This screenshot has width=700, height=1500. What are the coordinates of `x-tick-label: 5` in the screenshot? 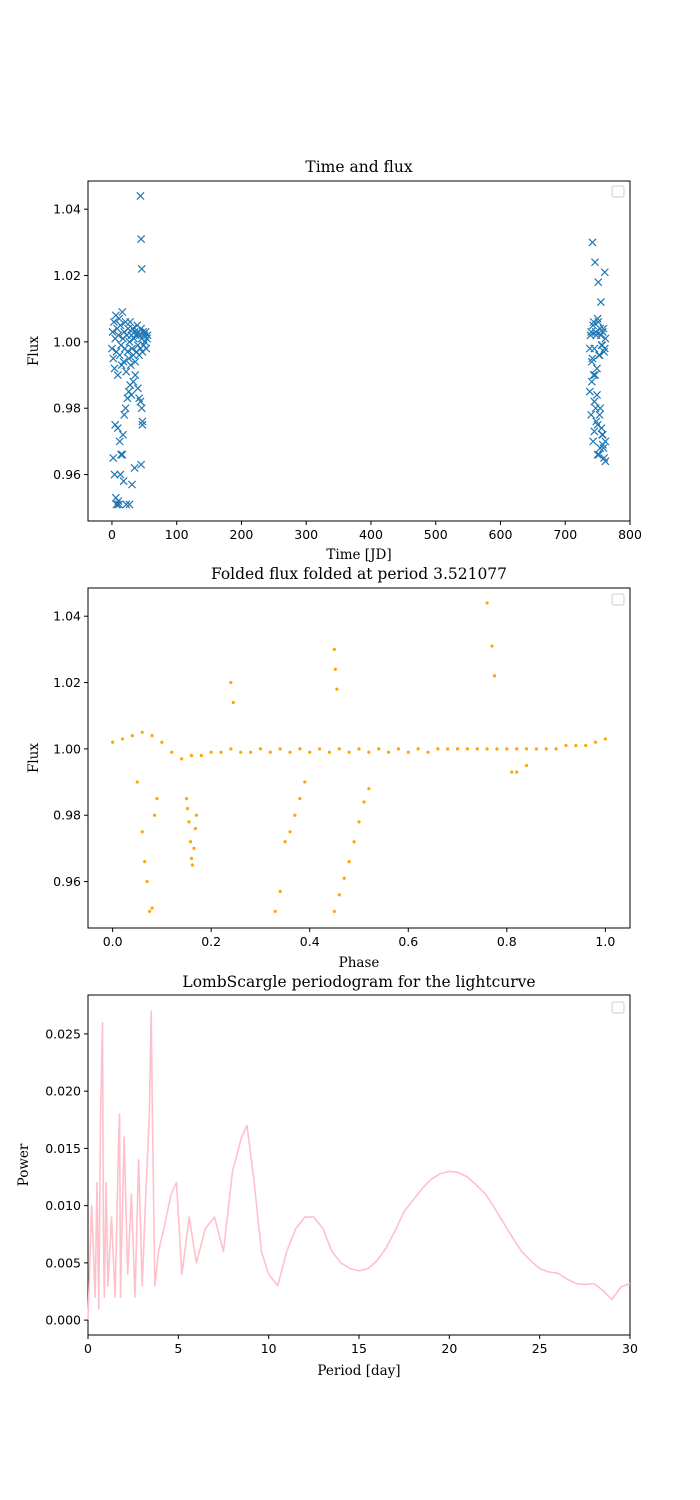 It's located at (178, 1348).